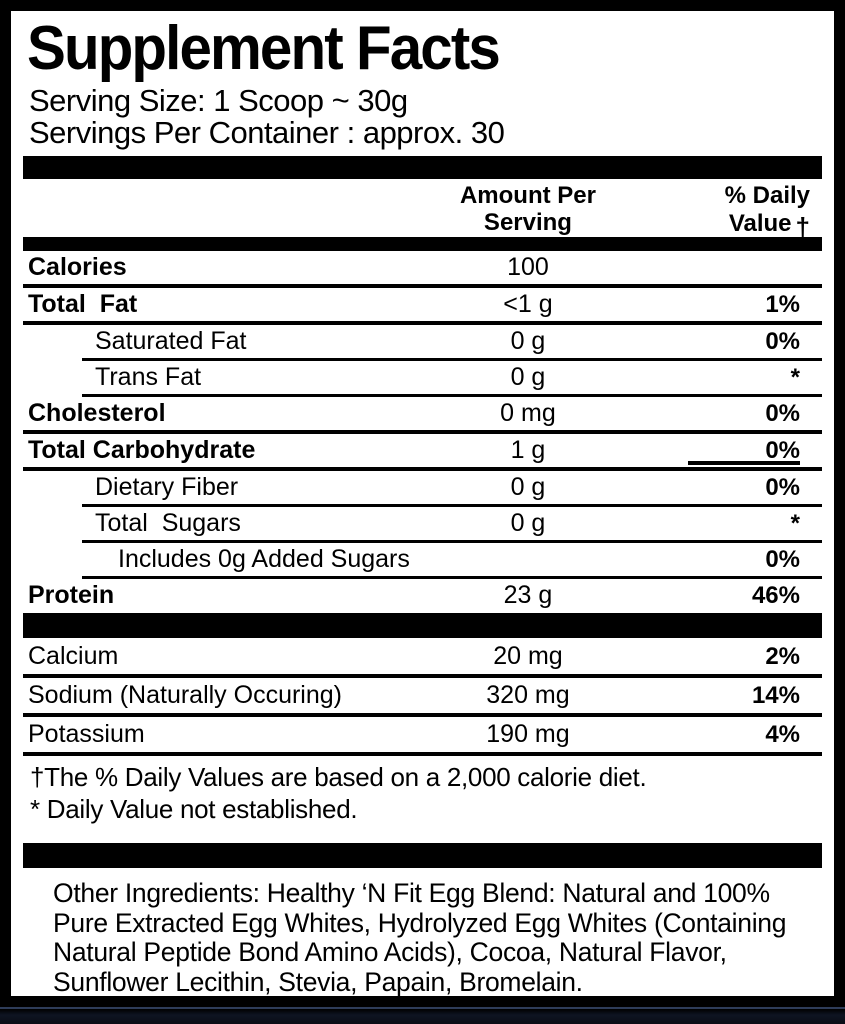 Image resolution: width=845 pixels, height=1024 pixels. Describe the element at coordinates (767, 195) in the screenshot. I see `dv-header-line1: % Daily` at that location.